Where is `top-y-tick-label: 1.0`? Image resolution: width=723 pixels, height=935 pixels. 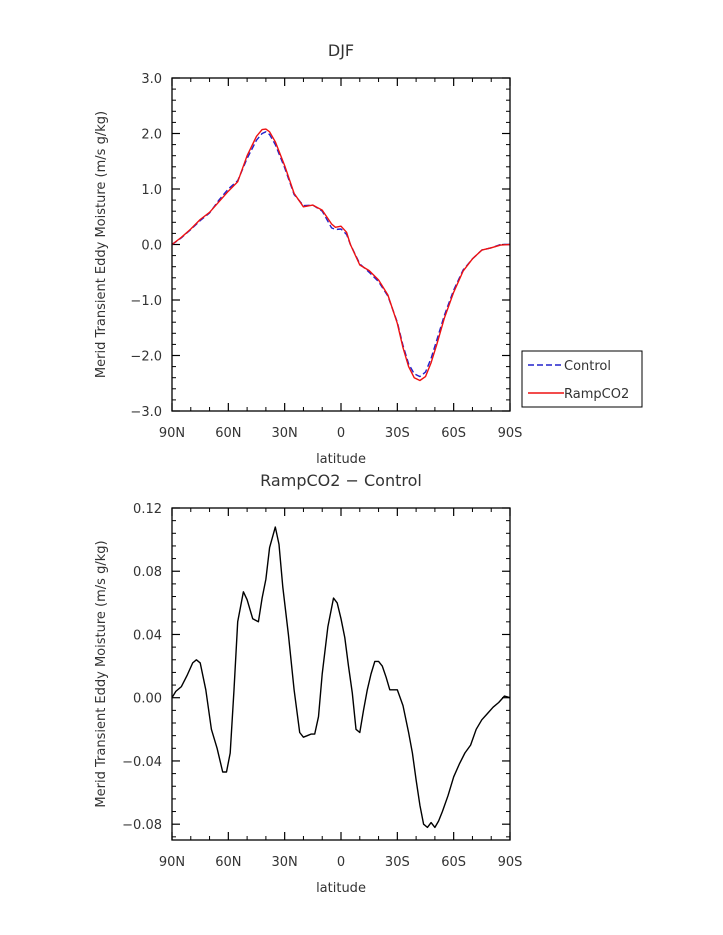
top-y-tick-label: 1.0 is located at coordinates (151, 190).